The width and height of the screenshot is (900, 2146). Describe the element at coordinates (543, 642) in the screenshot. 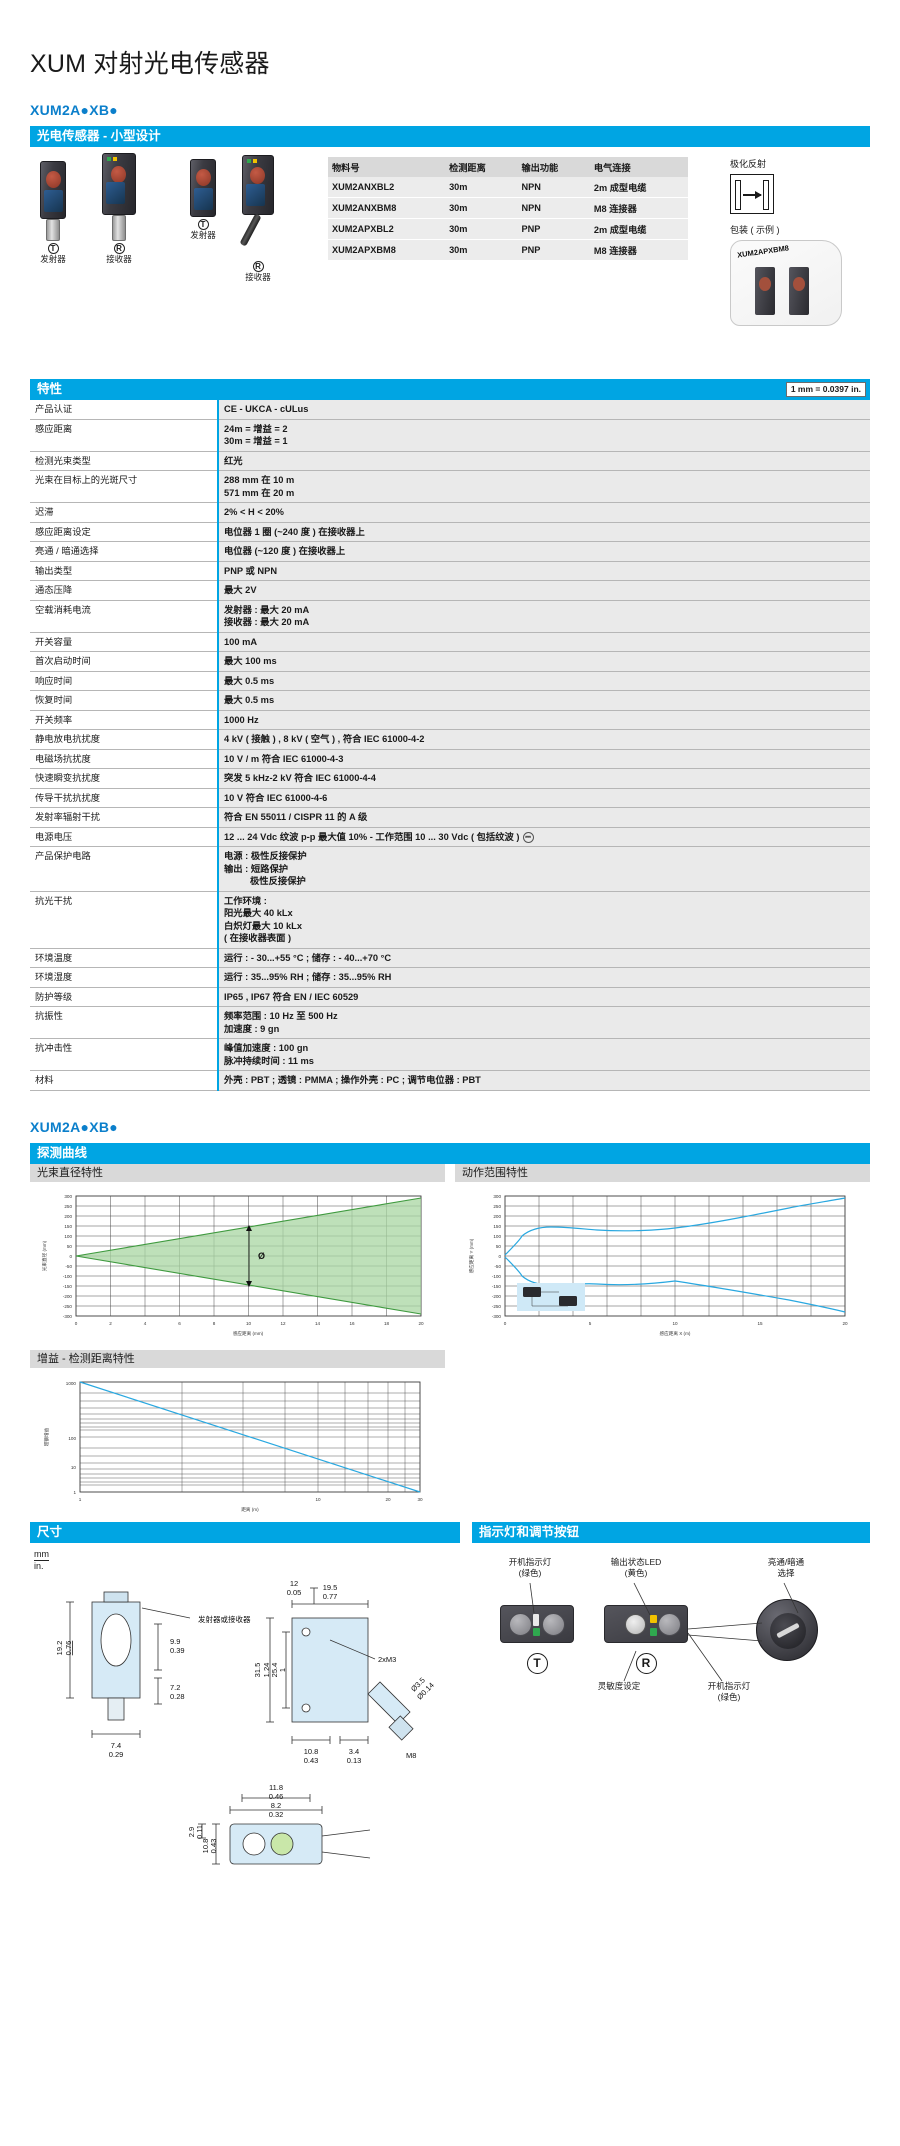

I see `char-value: 100 mA` at that location.